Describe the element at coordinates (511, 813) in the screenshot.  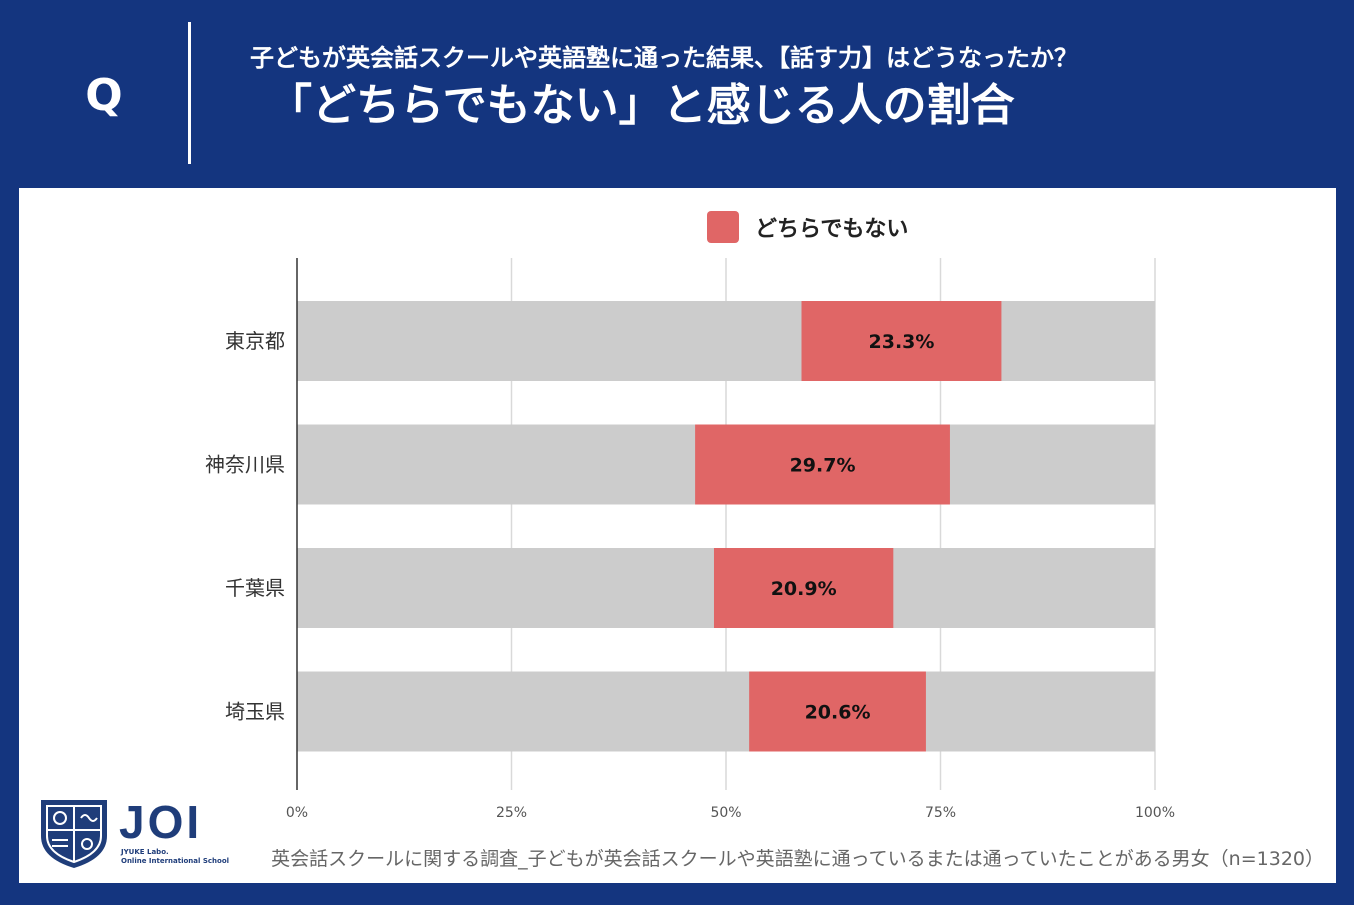
I see `tick-label: 25%` at that location.